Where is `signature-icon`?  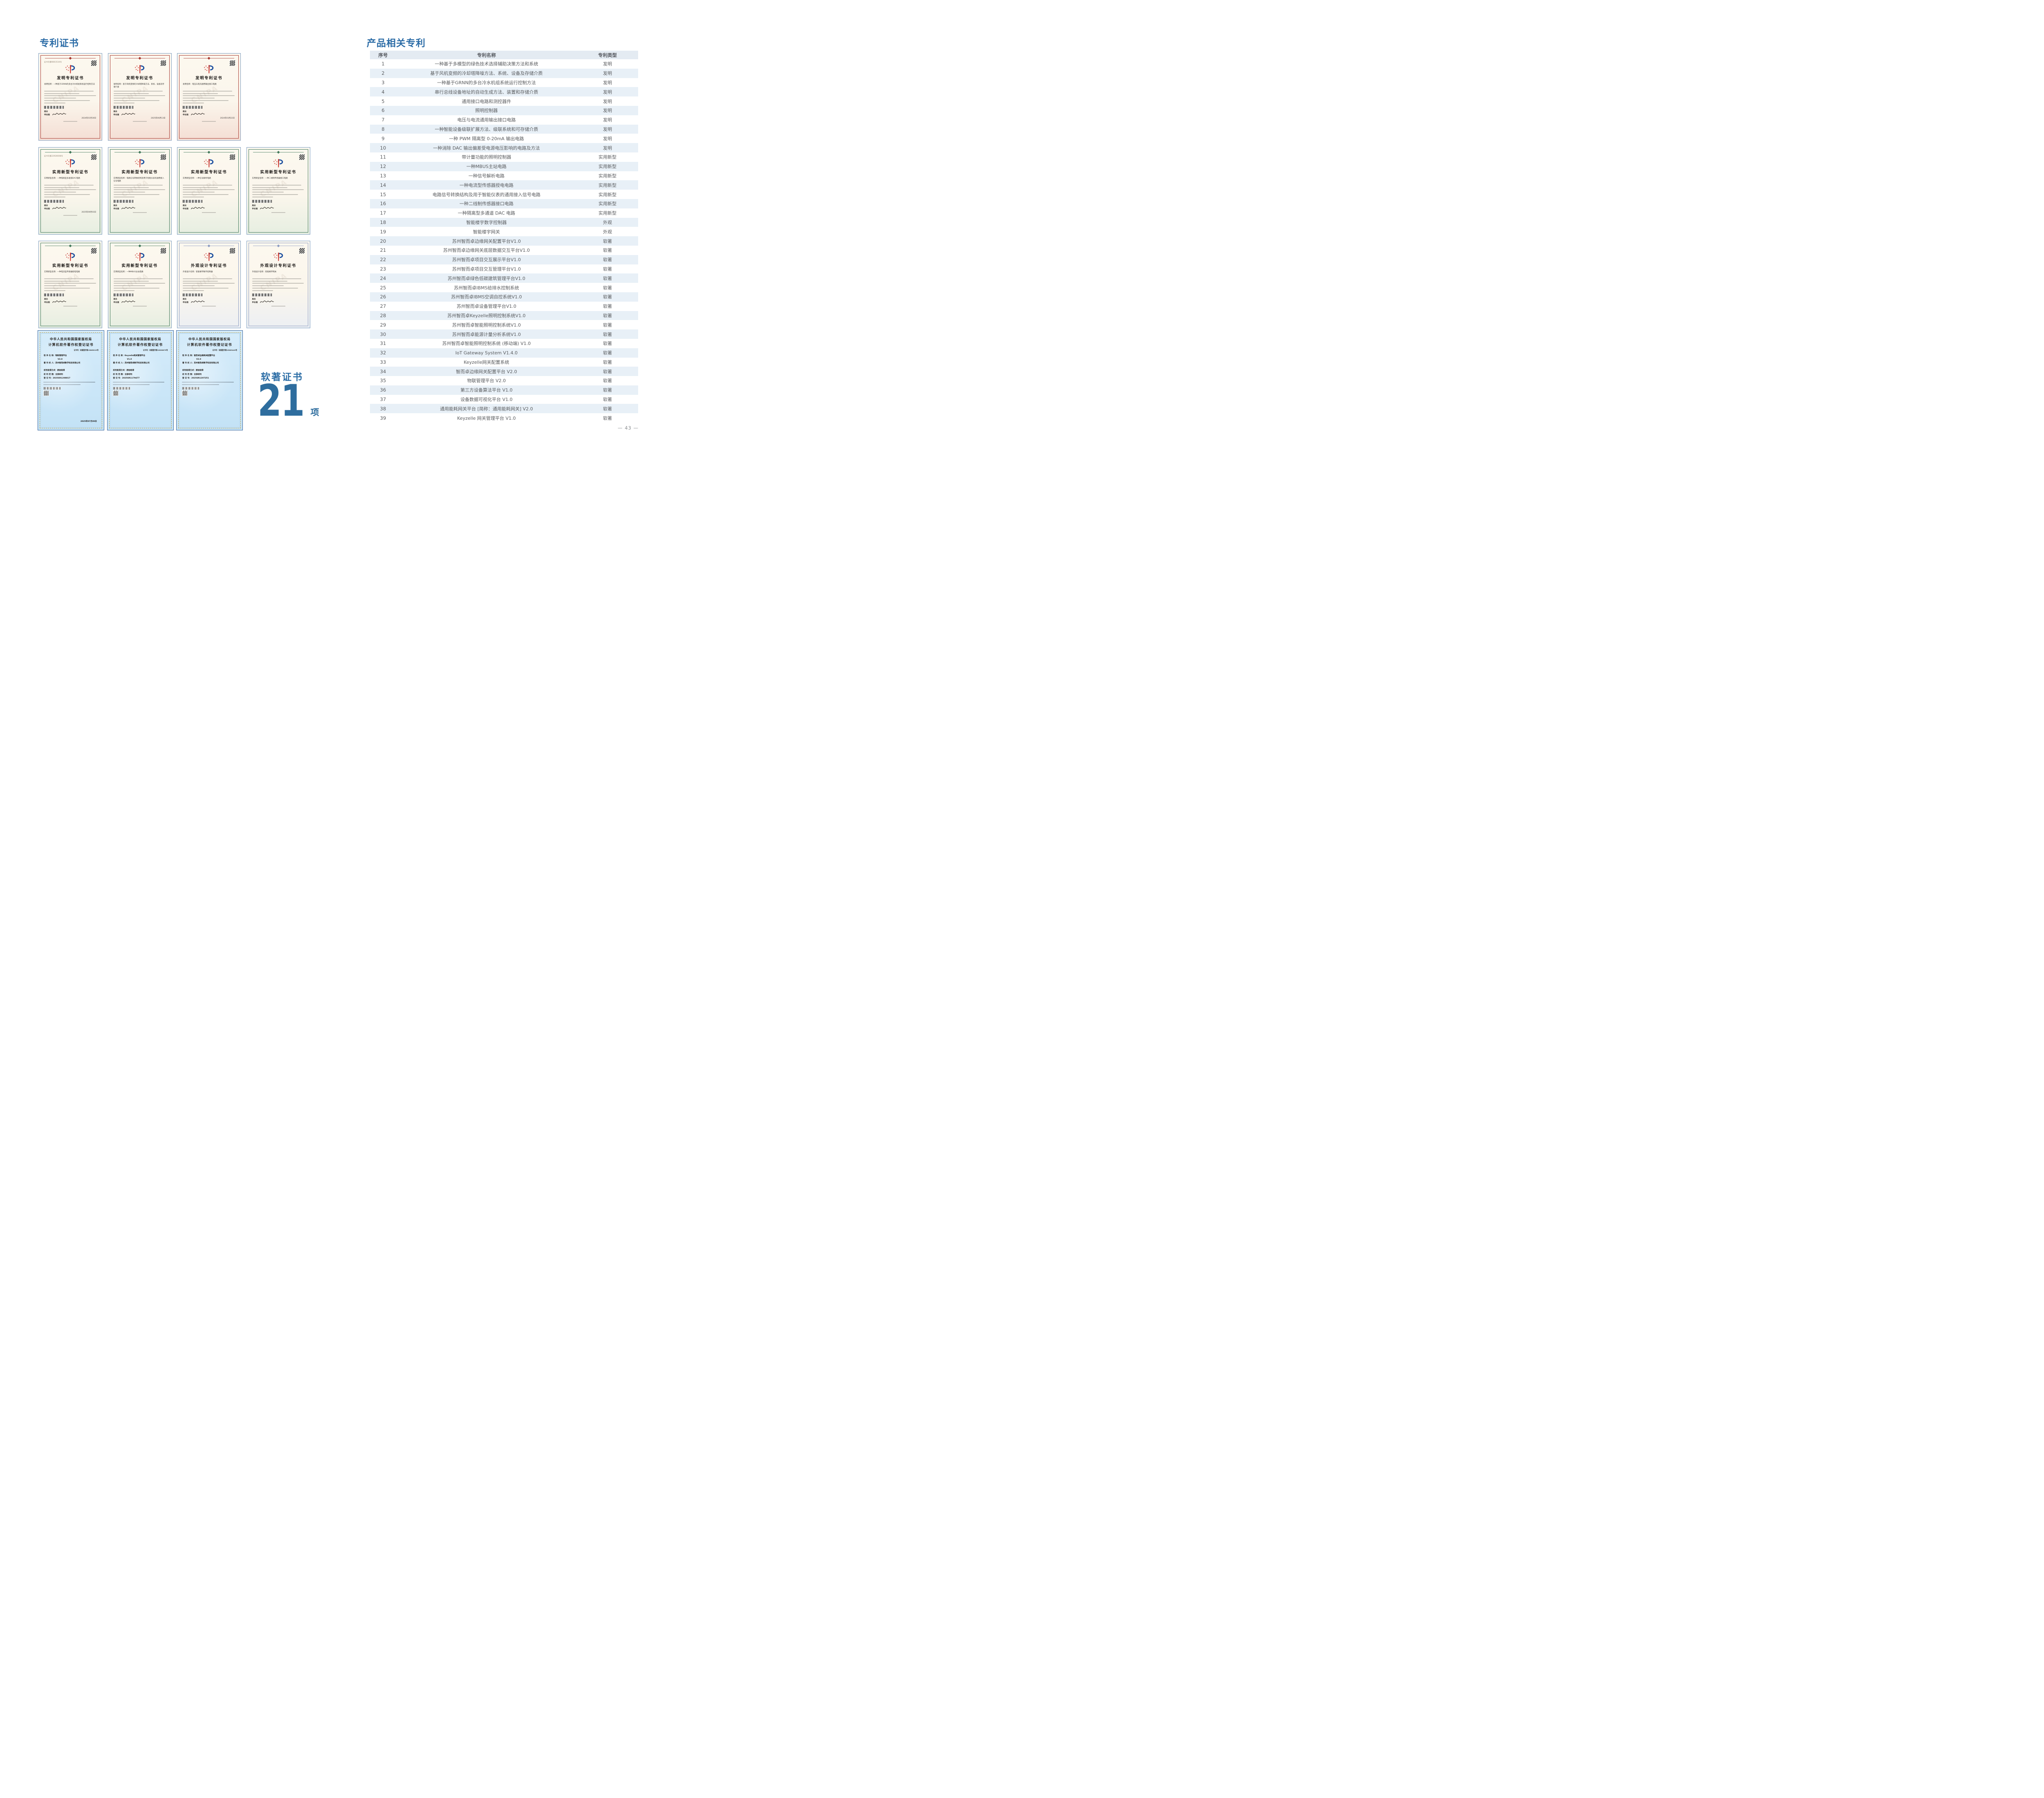 signature-icon is located at coordinates (60, 301).